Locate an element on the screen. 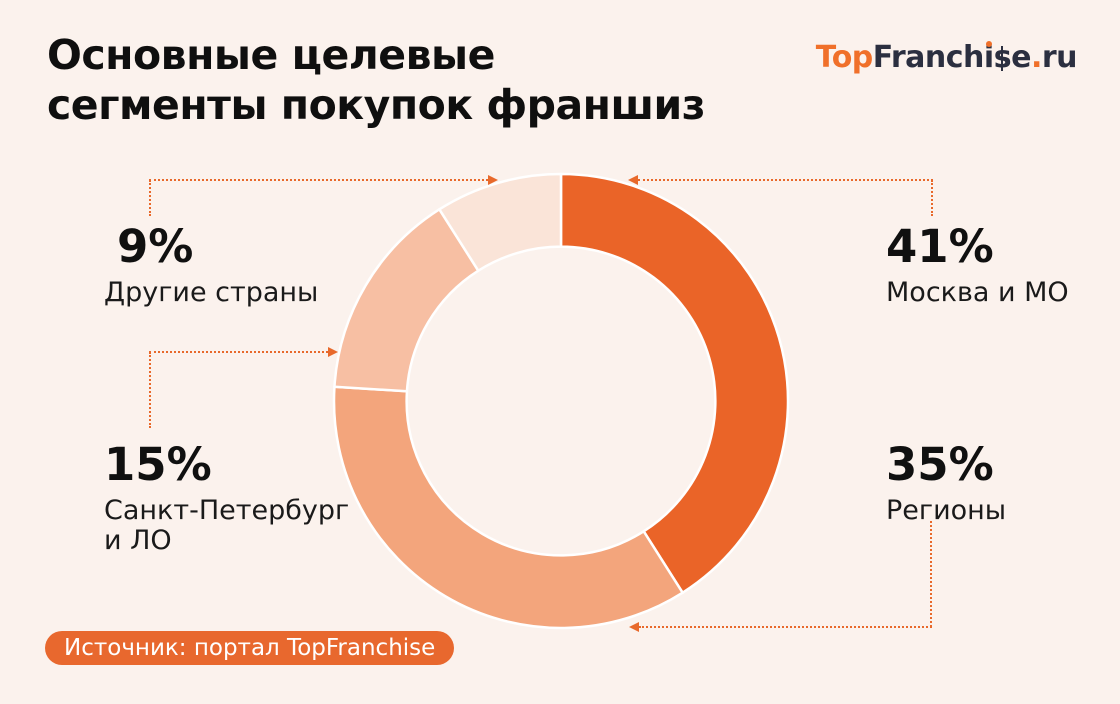 This screenshot has height=704, width=1120. topfranchise-logo: TopFranchise.ru is located at coordinates (946, 57).